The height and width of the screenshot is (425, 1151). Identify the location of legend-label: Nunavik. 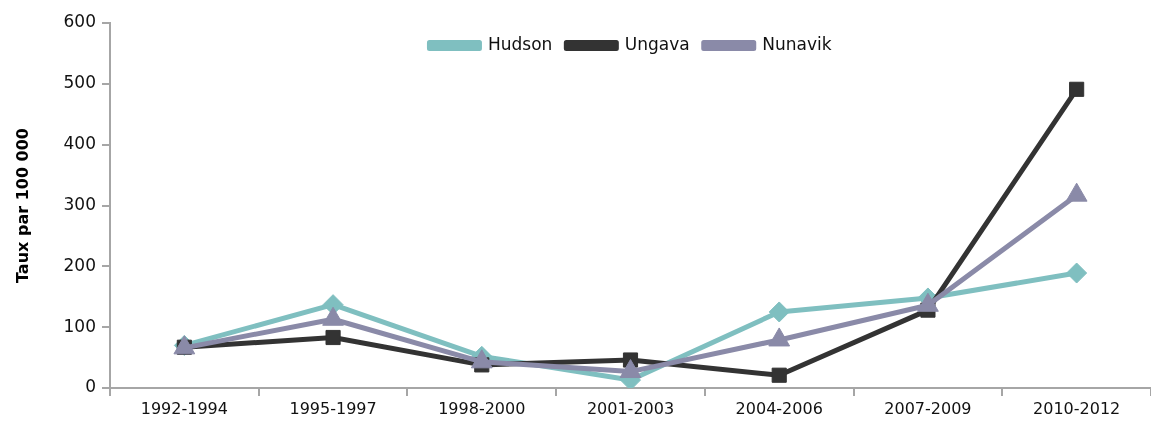
(797, 43).